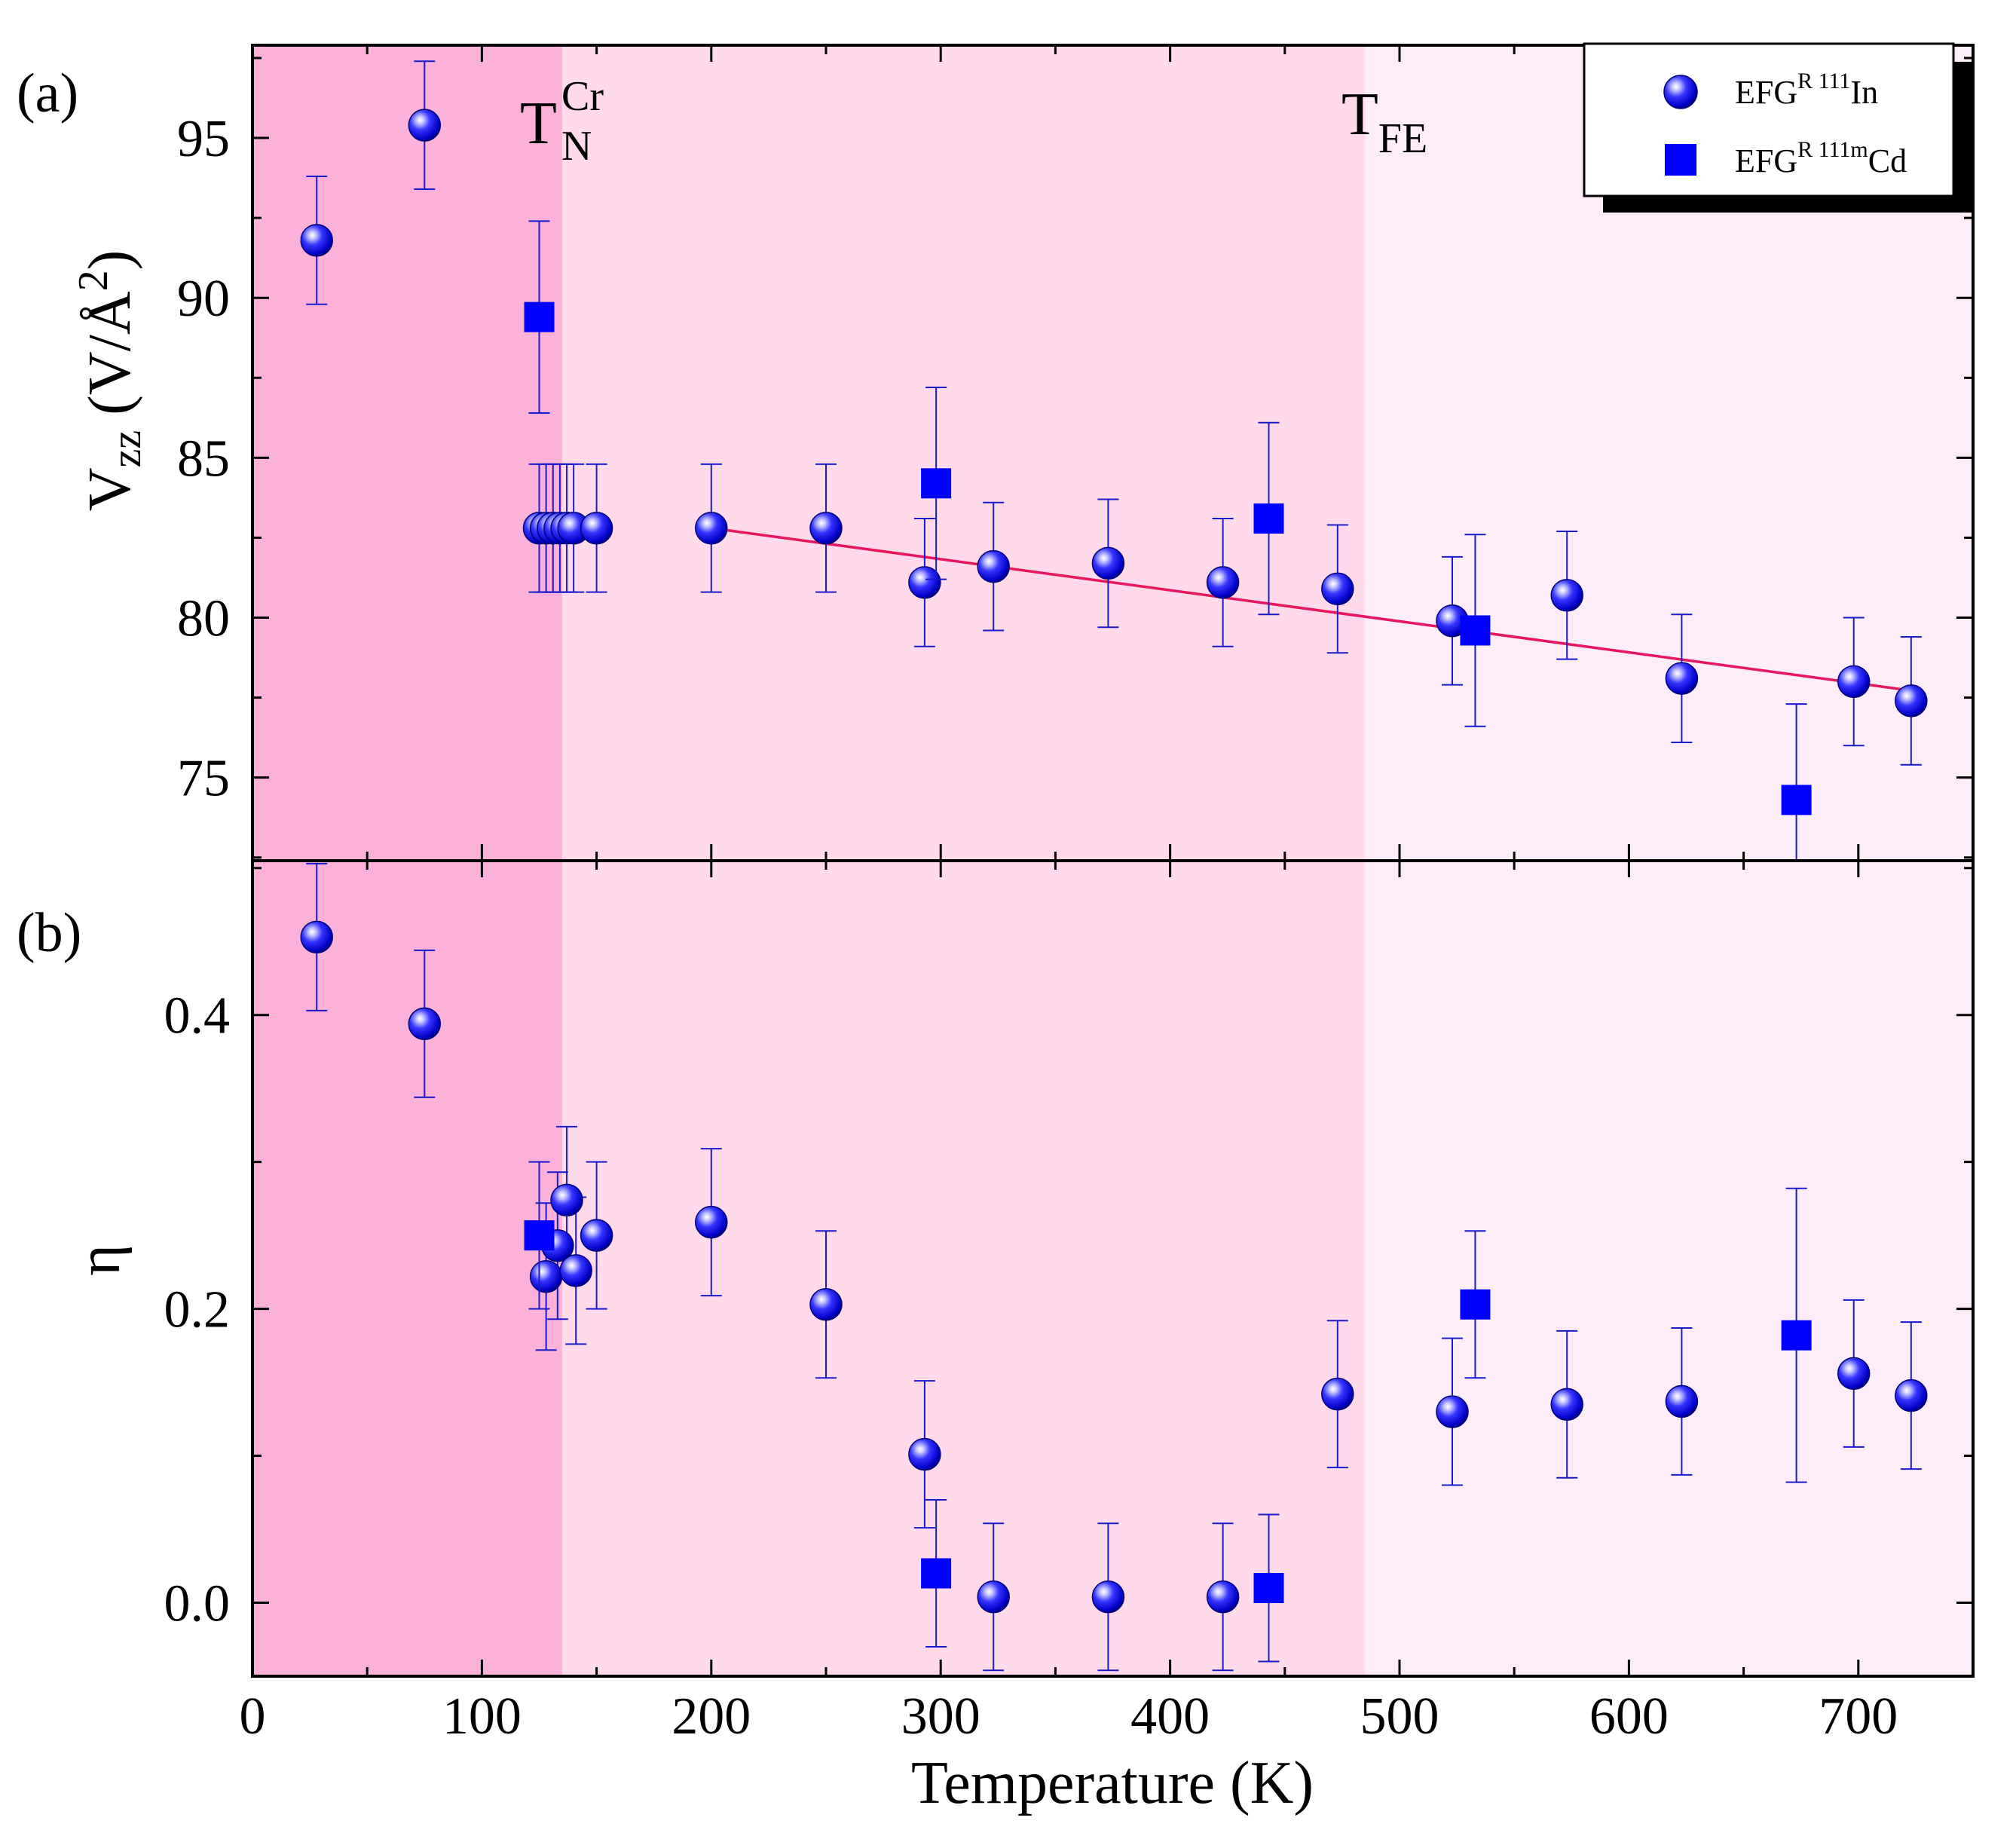  What do you see at coordinates (204, 139) in the screenshot?
I see `panel-a-ytick-label-4: 95` at bounding box center [204, 139].